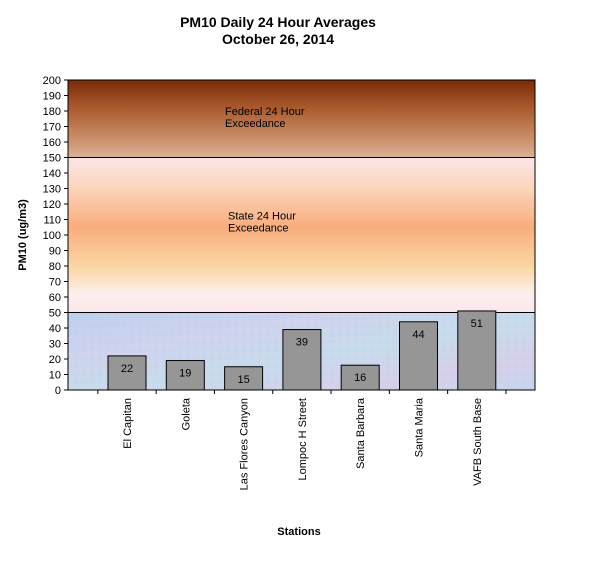  I want to click on y-tick-label: 70, so click(55, 283).